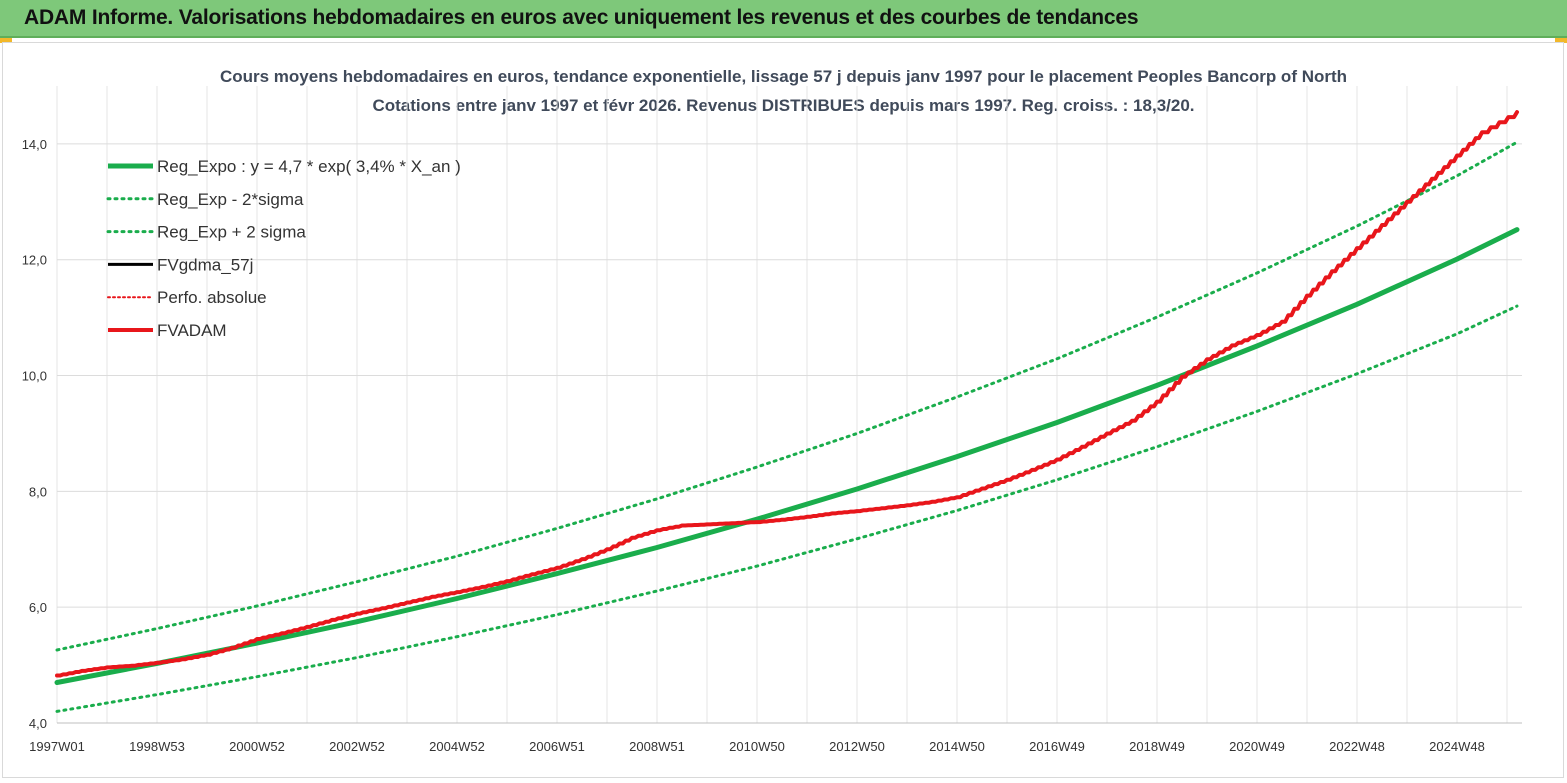 The height and width of the screenshot is (783, 1567). I want to click on x-tick-label: 2018W49, so click(1157, 746).